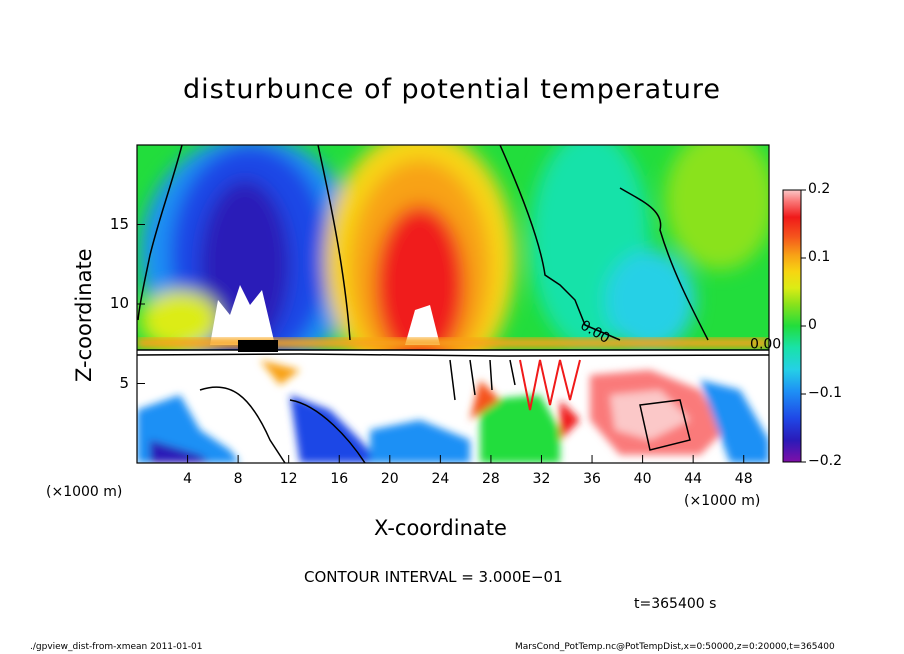 This screenshot has height=654, width=904. I want to click on x-tick-label: 12, so click(288, 479).